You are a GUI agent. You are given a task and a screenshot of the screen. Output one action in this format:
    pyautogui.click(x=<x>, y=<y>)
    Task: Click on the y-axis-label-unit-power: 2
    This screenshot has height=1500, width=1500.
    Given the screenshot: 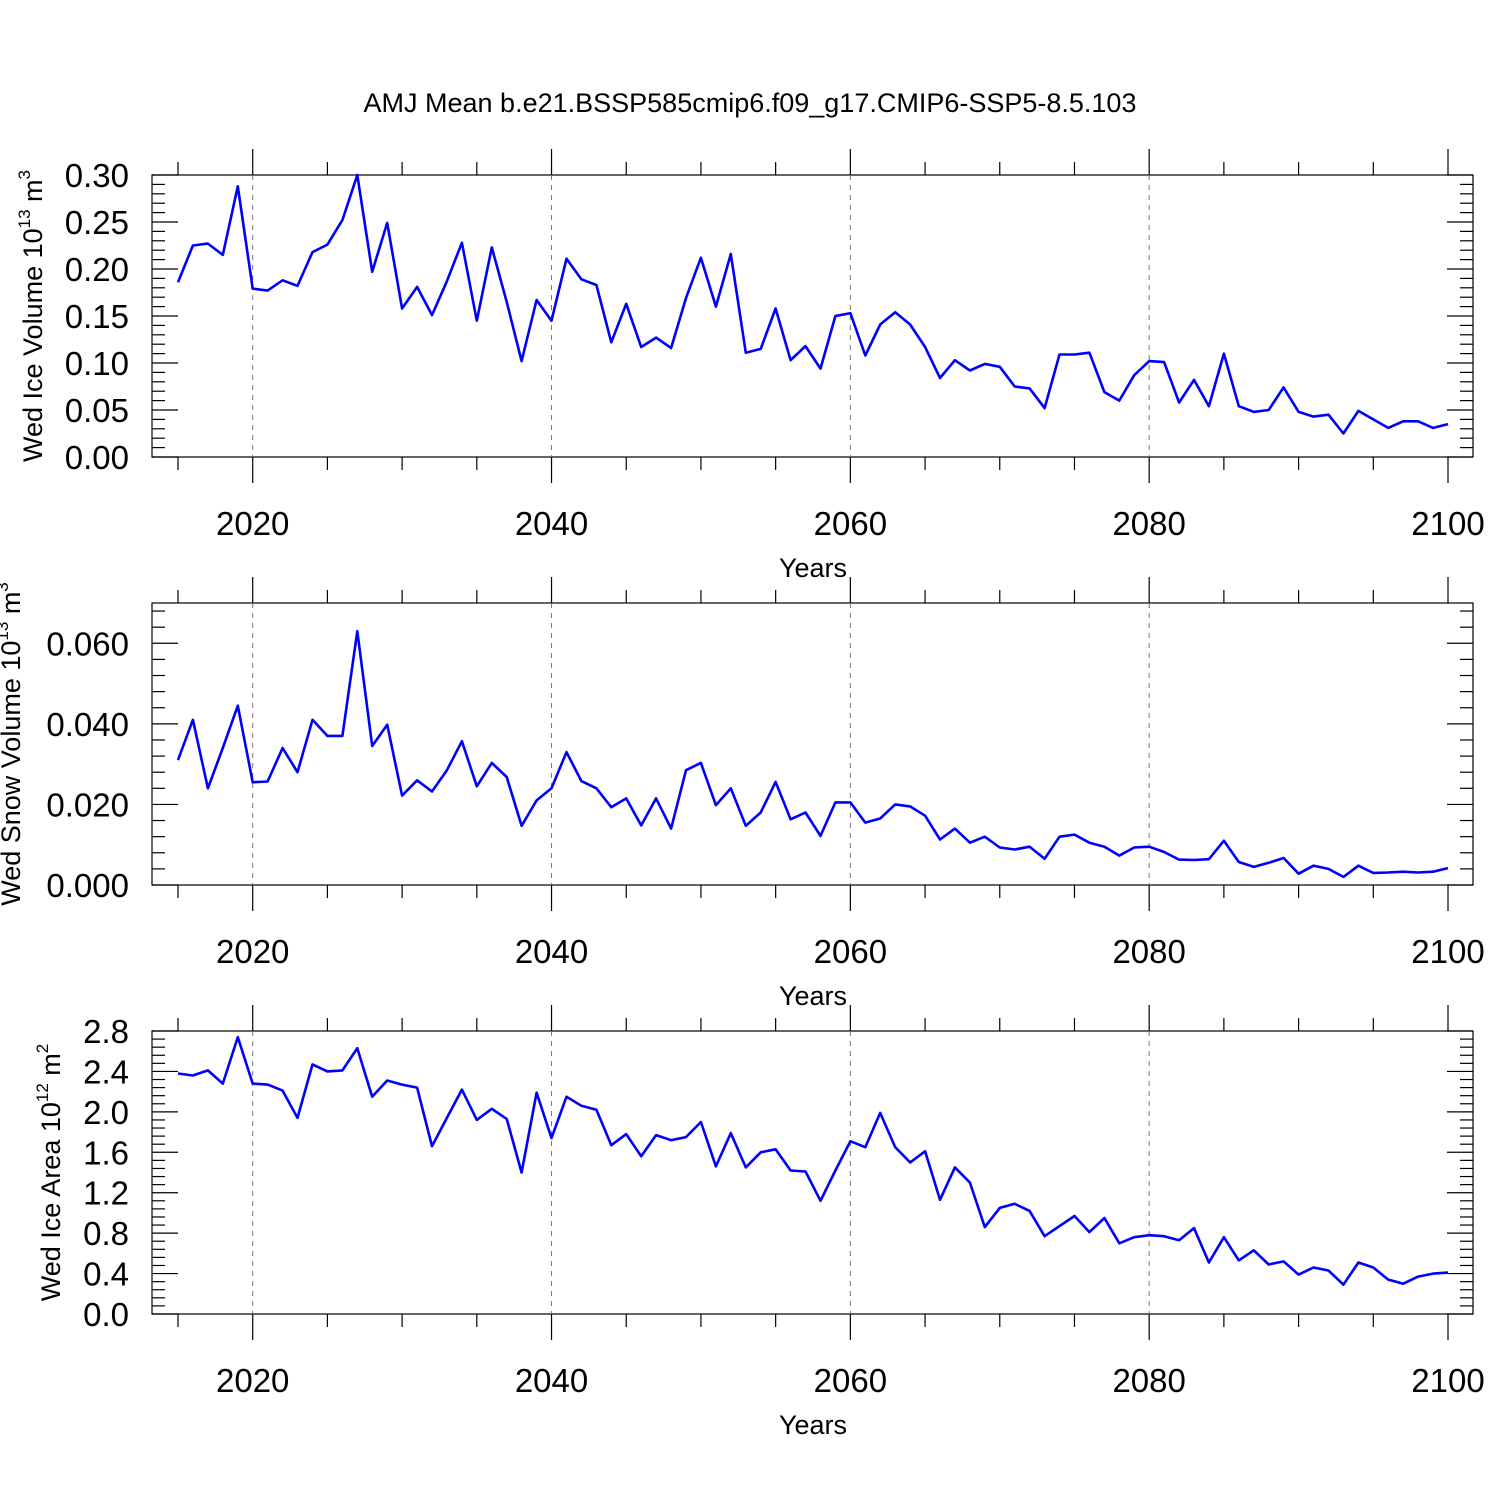 What is the action you would take?
    pyautogui.click(x=42, y=1048)
    